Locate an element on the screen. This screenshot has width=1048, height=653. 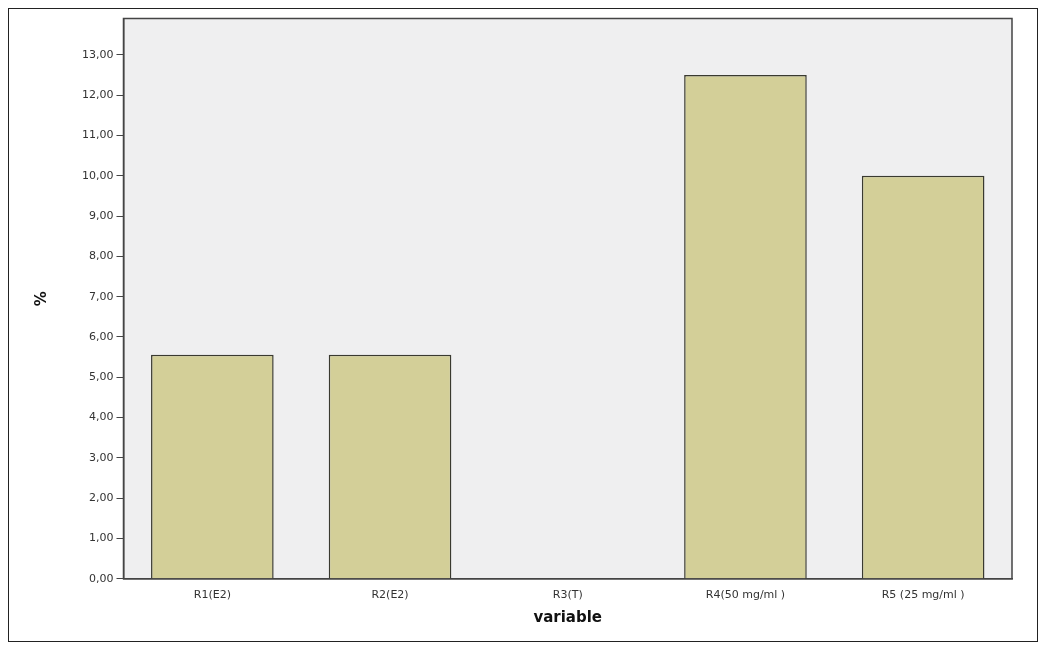
y-tick-label: 1,00 is located at coordinates (101, 538).